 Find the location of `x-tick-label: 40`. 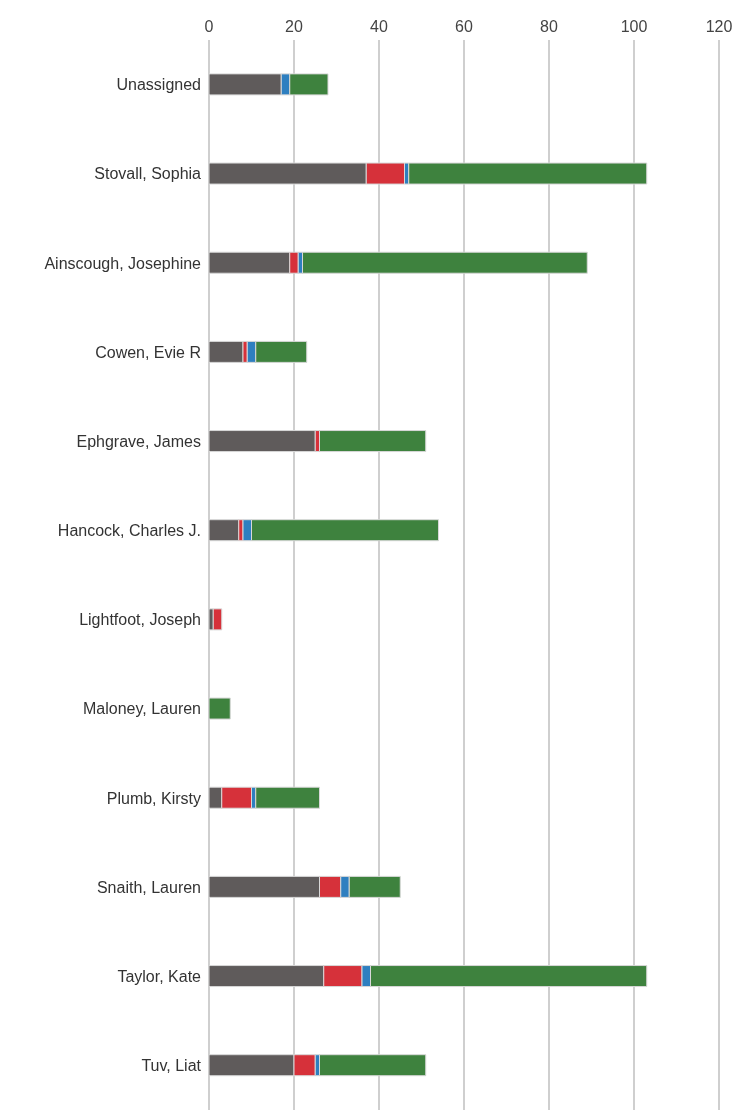

x-tick-label: 40 is located at coordinates (379, 26).